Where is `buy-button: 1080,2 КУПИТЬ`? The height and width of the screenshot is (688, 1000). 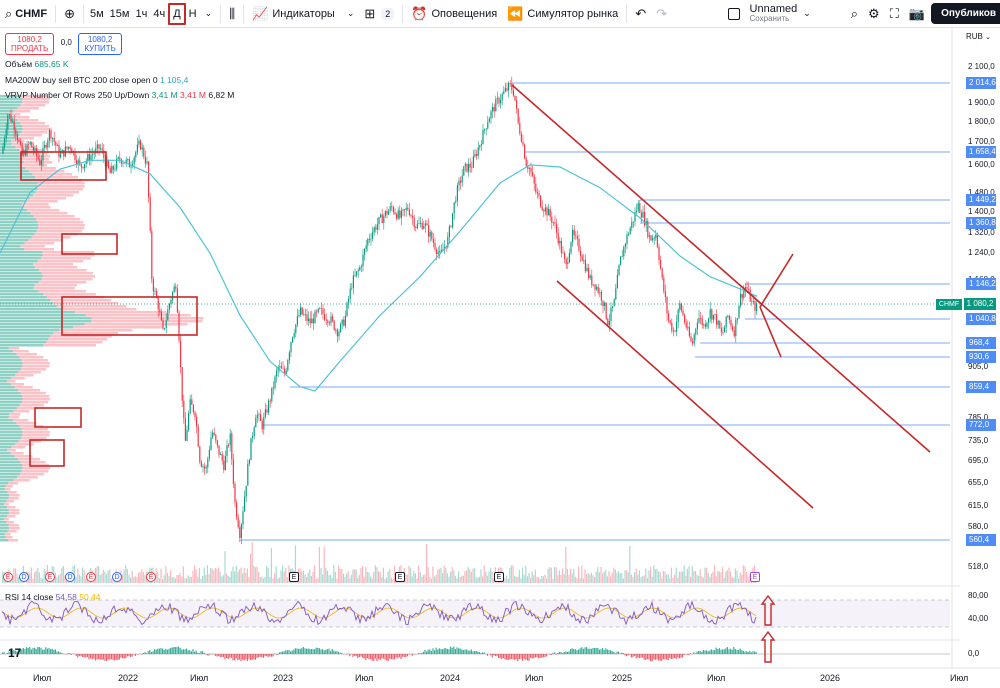
buy-button: 1080,2 КУПИТЬ is located at coordinates (100, 44).